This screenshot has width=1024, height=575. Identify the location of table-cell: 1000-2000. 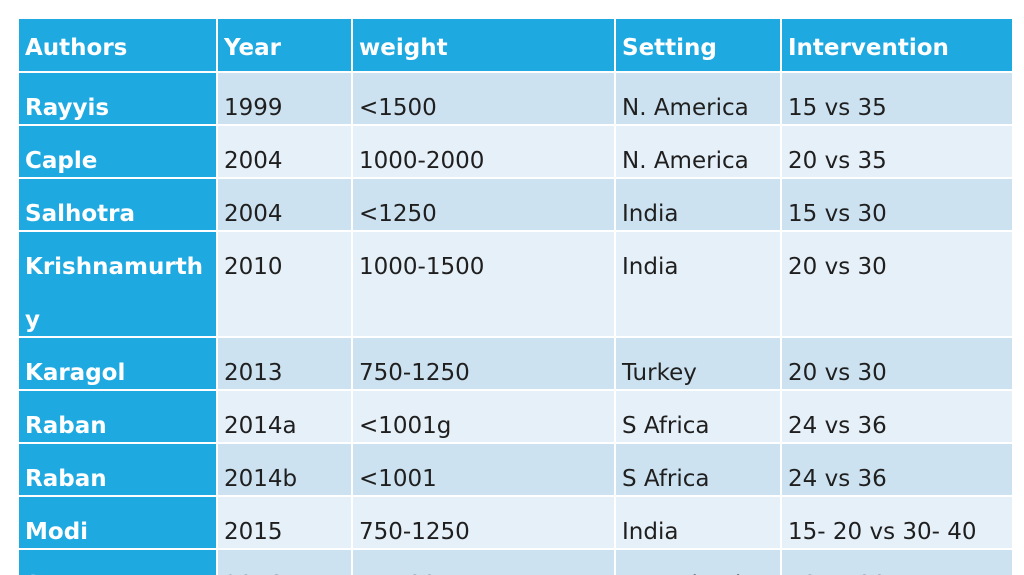
(483, 151).